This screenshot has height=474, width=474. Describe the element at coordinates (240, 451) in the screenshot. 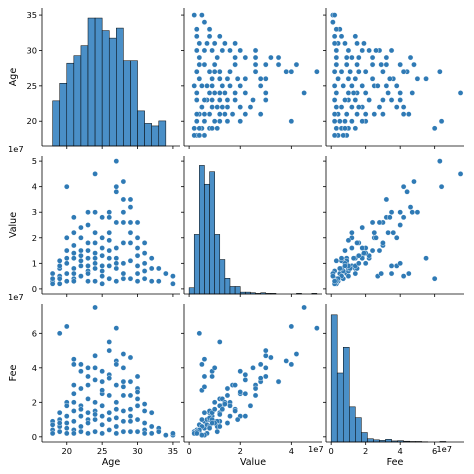

I see `x-tick-label: 2` at that location.